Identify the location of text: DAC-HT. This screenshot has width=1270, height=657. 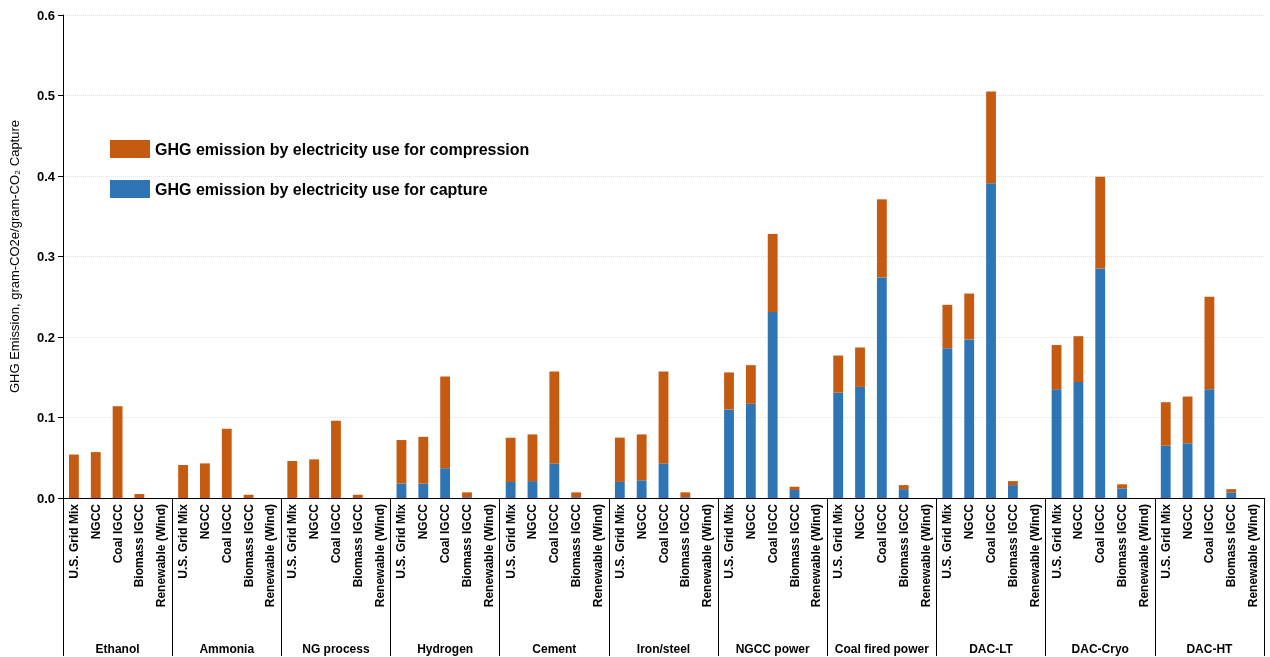
(1210, 649).